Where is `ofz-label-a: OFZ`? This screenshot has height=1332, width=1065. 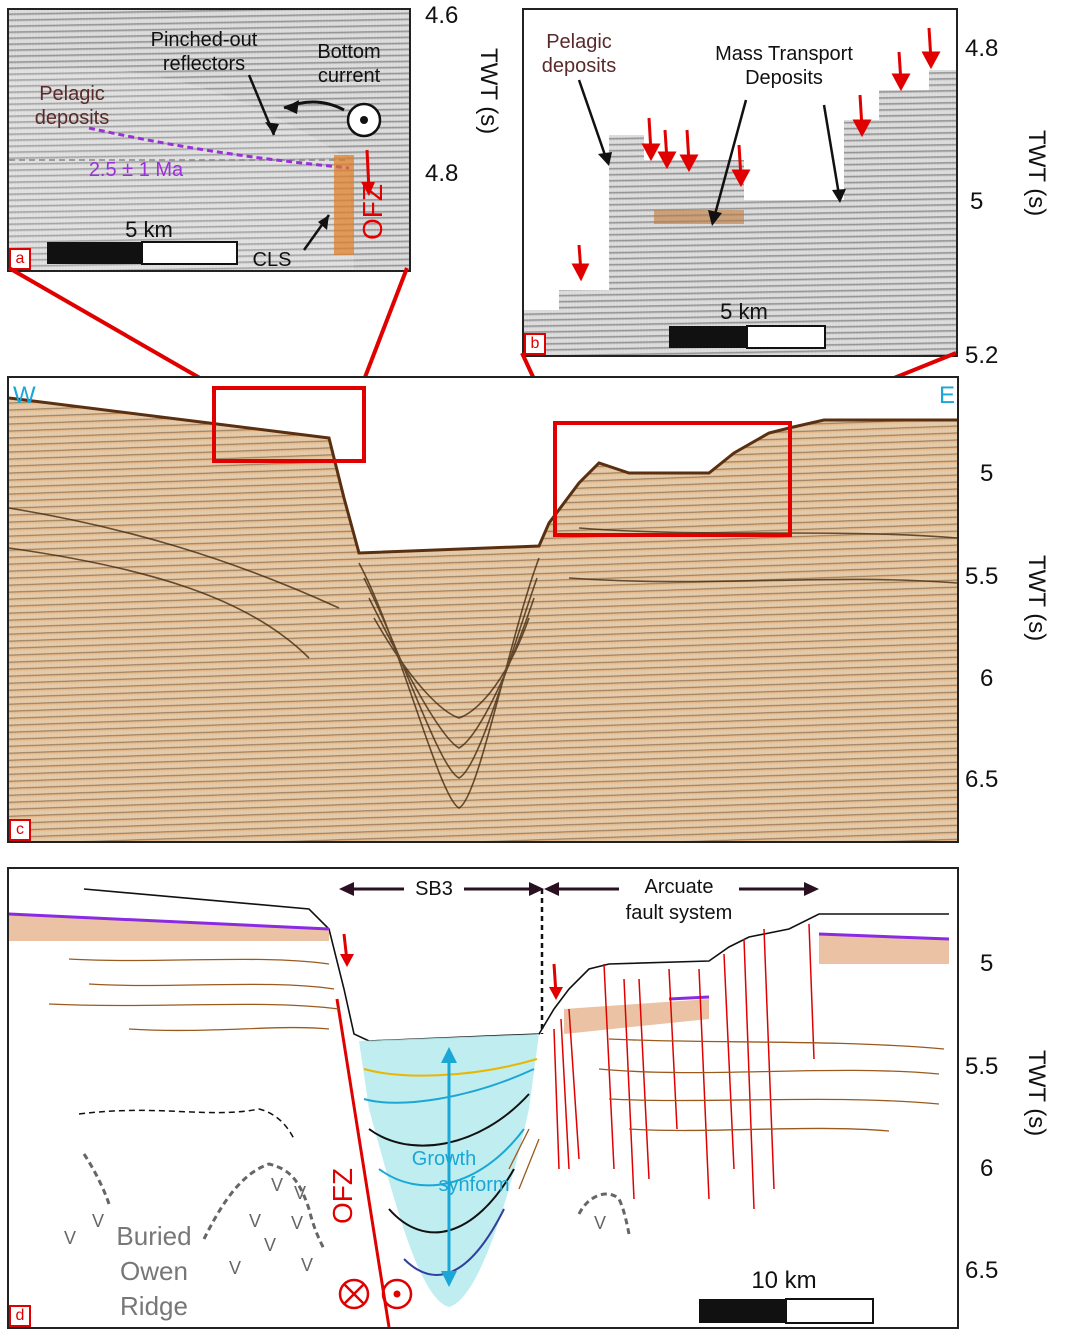 ofz-label-a: OFZ is located at coordinates (372, 212).